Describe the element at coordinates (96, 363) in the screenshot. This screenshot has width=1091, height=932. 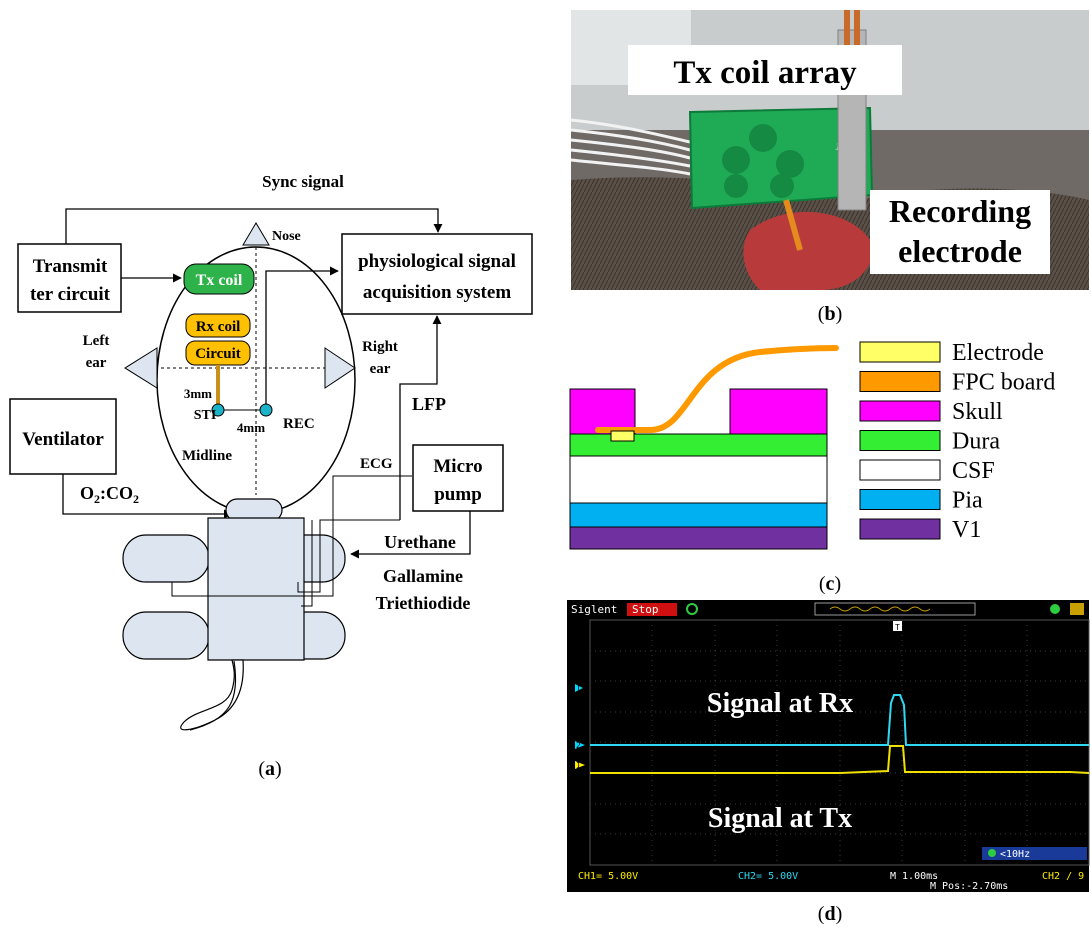
I see `left-ear-label-2: ear` at that location.